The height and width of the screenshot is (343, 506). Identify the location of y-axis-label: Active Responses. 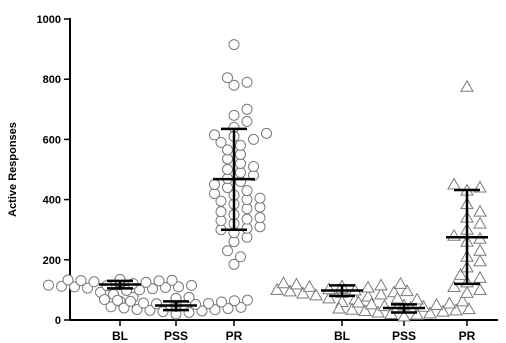
(13, 169).